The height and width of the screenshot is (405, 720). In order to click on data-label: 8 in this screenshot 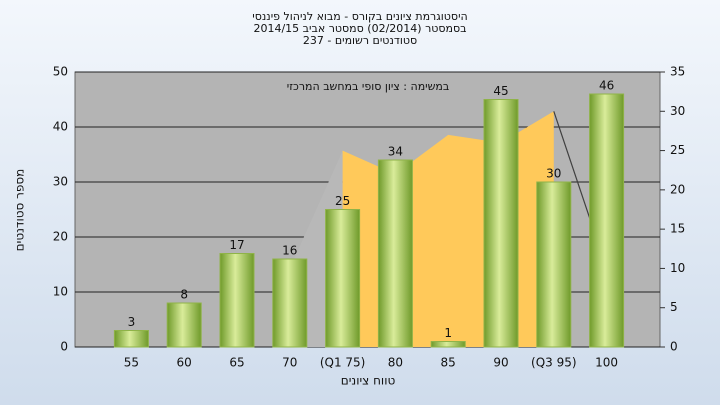, I will do `click(184, 295)`.